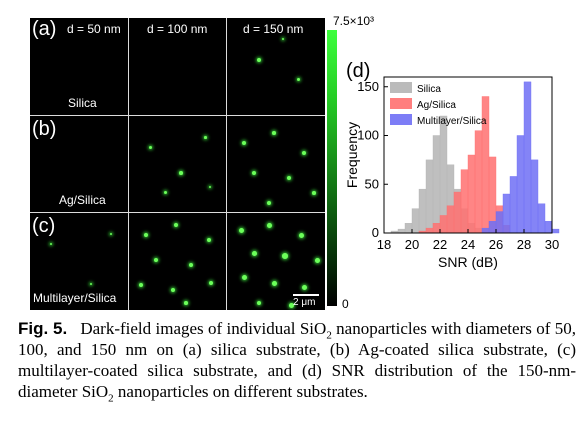  What do you see at coordinates (177, 164) in the screenshot?
I see `cell-b-100nm` at bounding box center [177, 164].